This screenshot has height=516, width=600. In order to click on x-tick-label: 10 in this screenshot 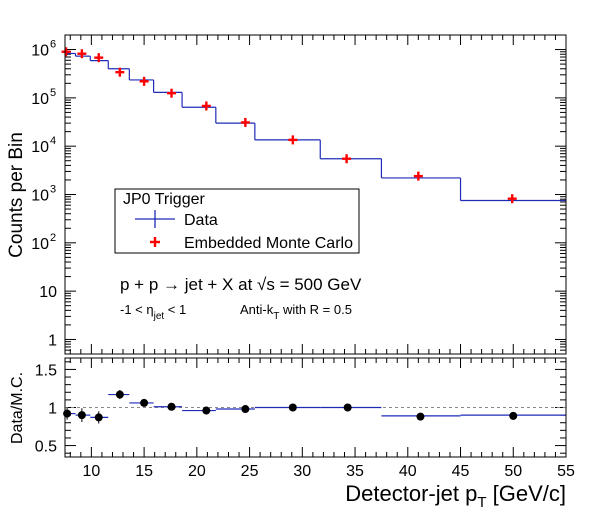, I will do `click(91, 471)`.